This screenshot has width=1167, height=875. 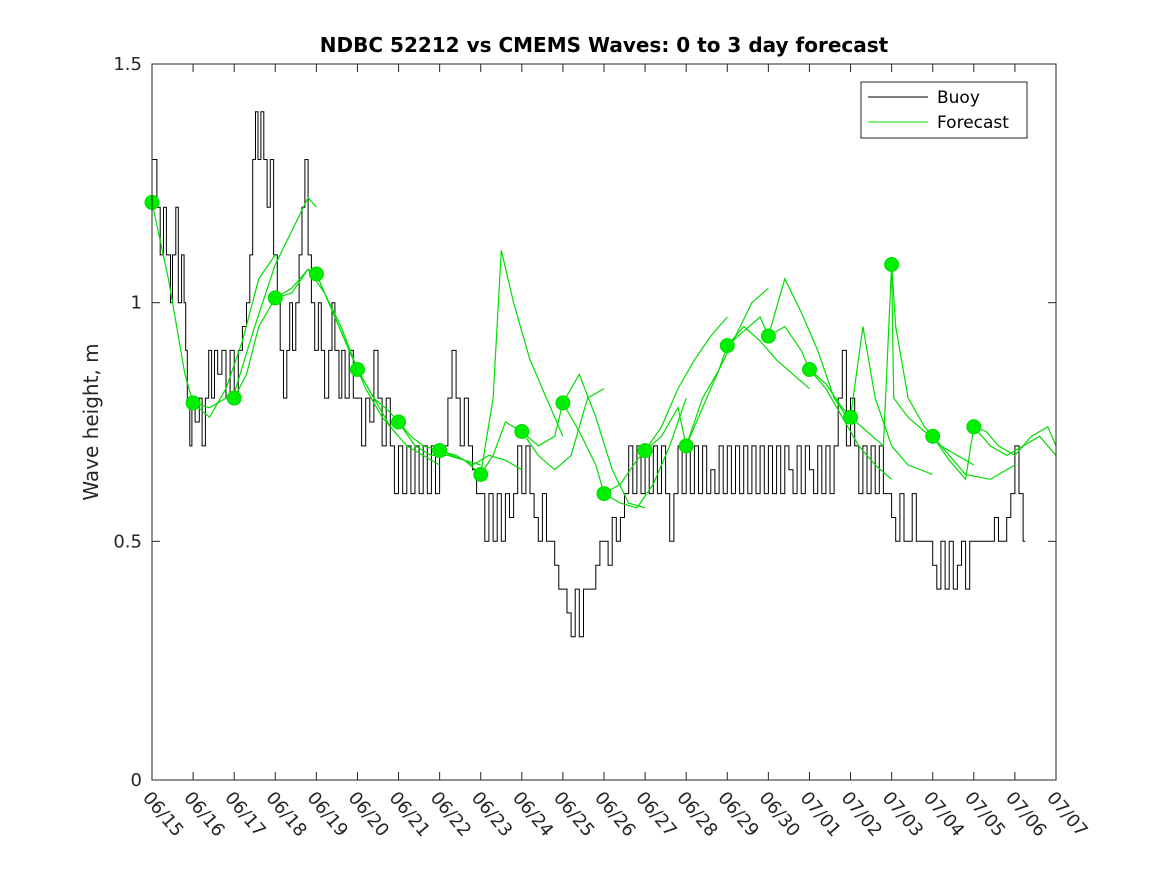 What do you see at coordinates (958, 98) in the screenshot?
I see `legend-label-buoy: Buoy` at bounding box center [958, 98].